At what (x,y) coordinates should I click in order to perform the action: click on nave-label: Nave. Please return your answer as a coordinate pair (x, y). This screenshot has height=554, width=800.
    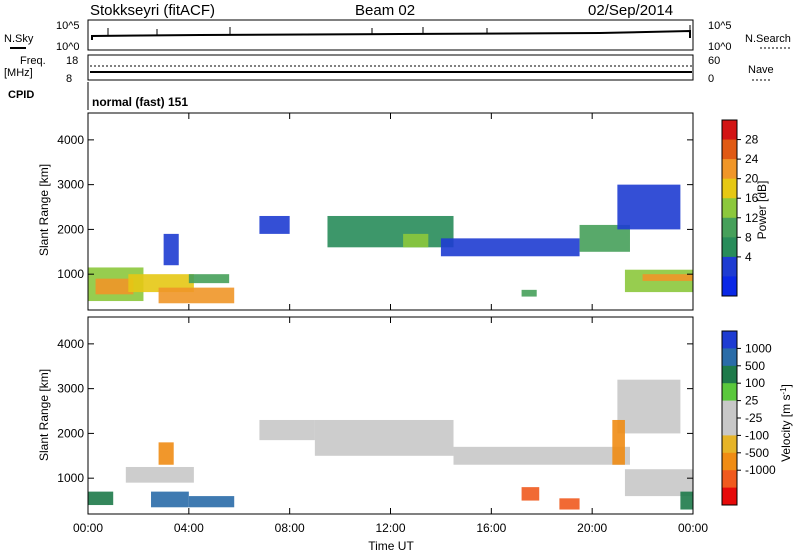
    Looking at the image, I should click on (761, 70).